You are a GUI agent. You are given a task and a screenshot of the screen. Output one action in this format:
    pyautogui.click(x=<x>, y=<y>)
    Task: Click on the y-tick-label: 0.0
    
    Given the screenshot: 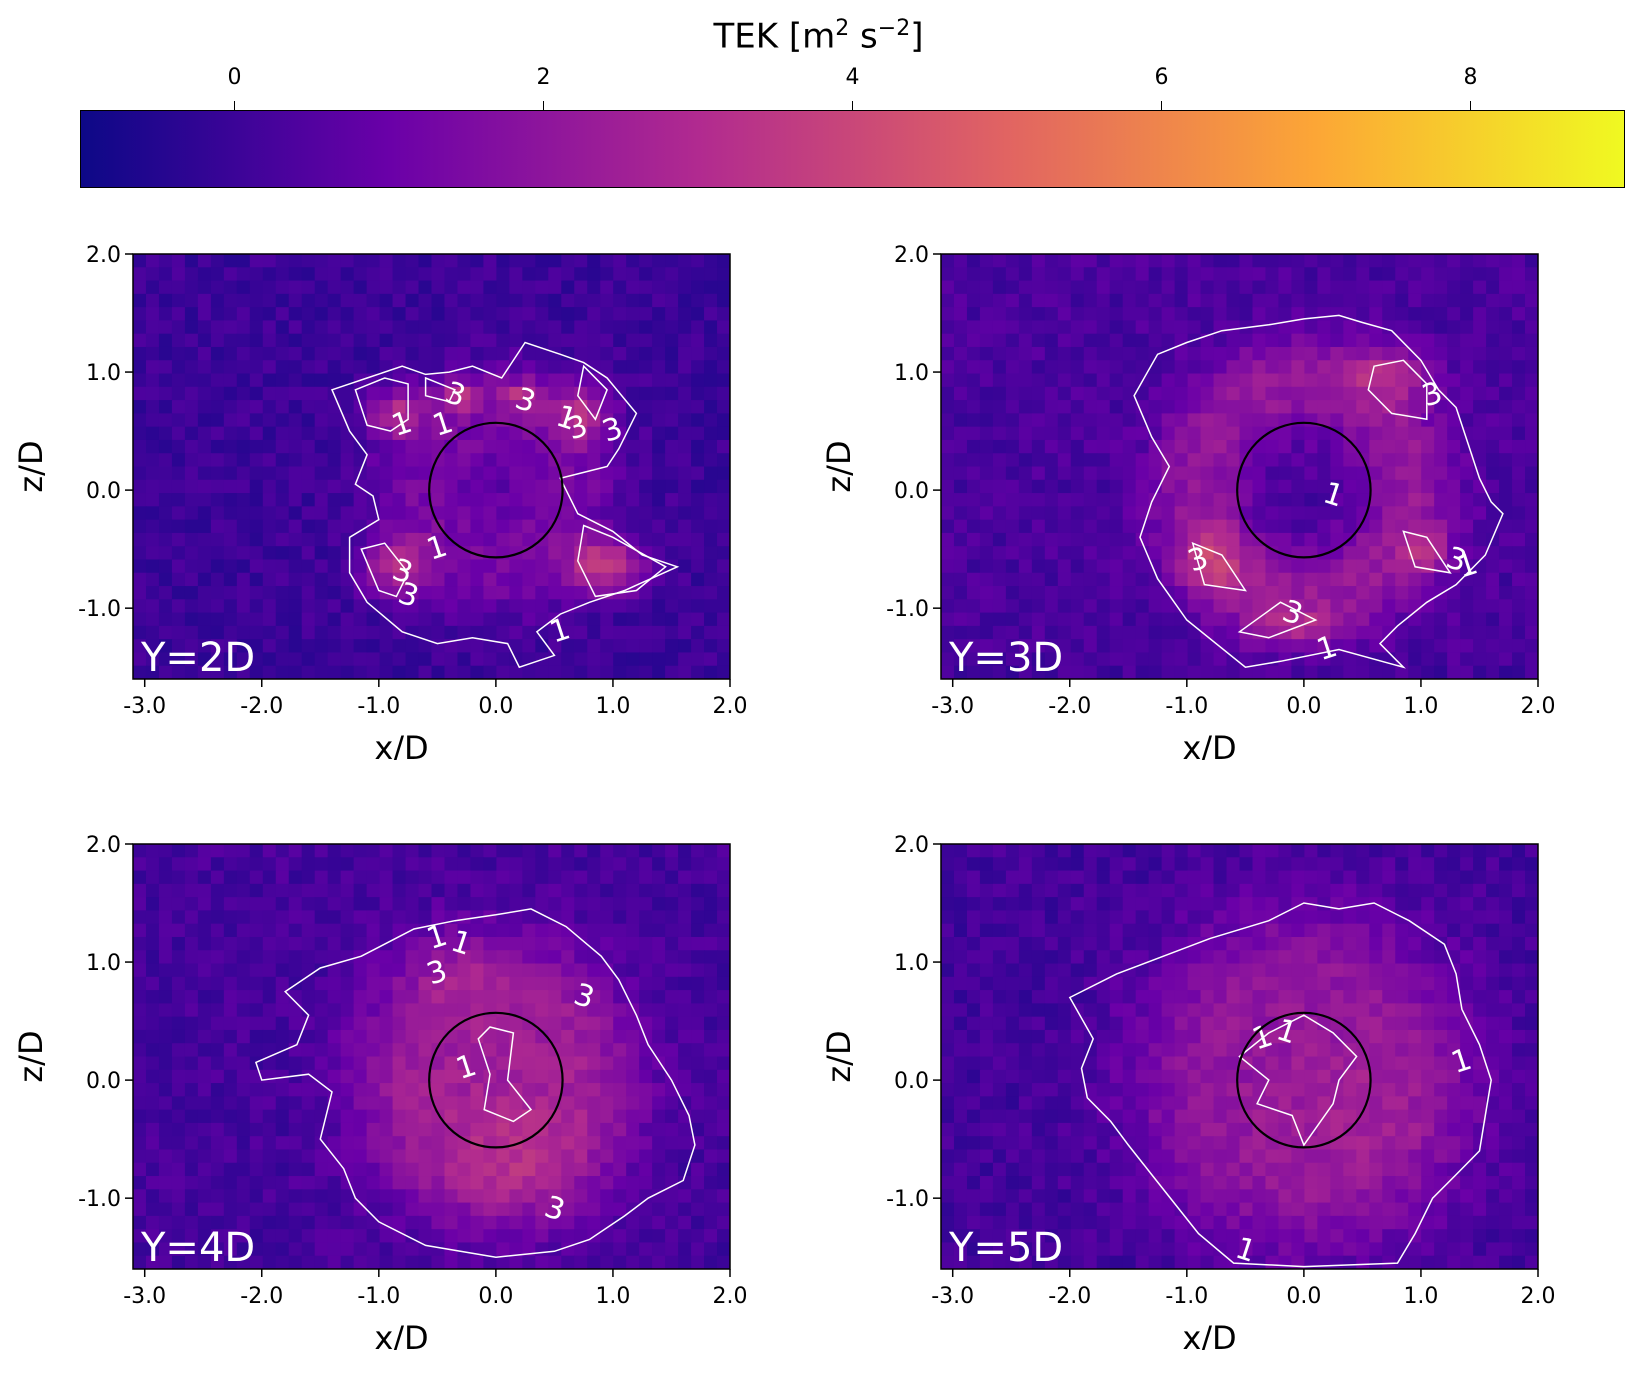 What is the action you would take?
    pyautogui.click(x=103, y=1081)
    